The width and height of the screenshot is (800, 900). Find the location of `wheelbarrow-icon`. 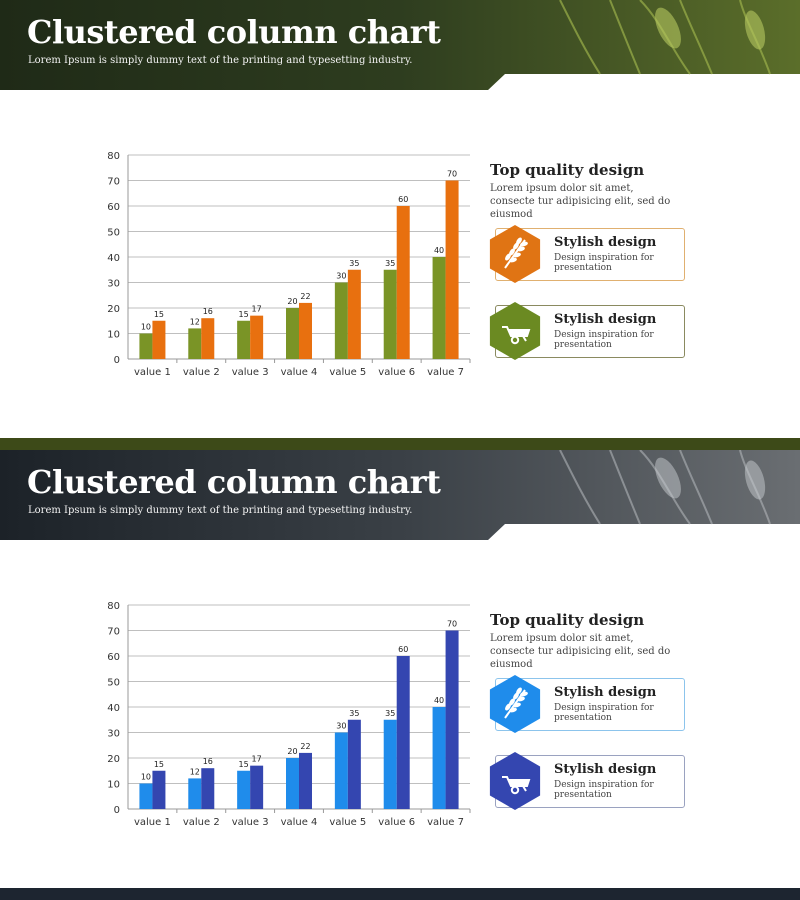

wheelbarrow-icon is located at coordinates (515, 781).